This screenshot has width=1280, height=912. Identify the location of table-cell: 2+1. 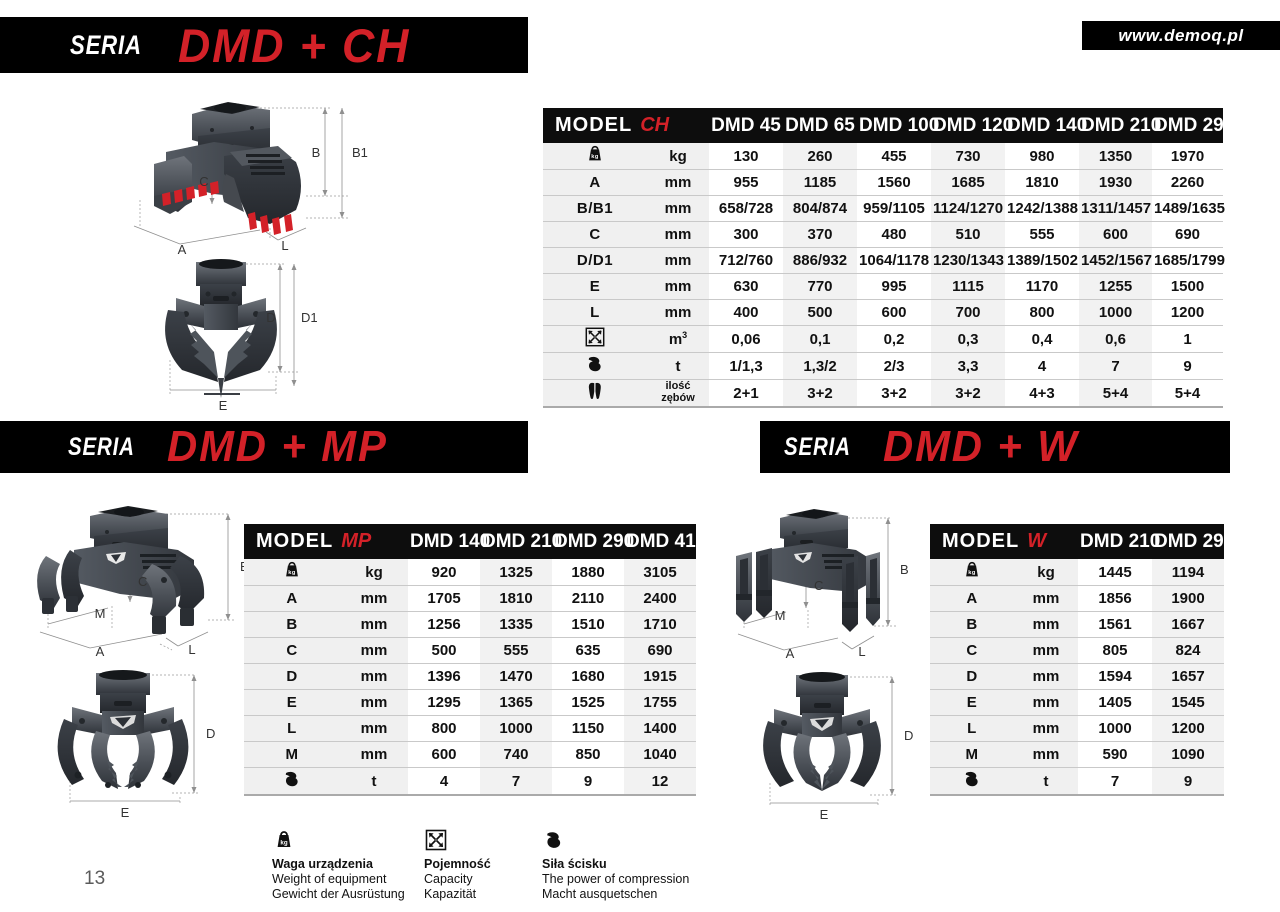
(746, 393).